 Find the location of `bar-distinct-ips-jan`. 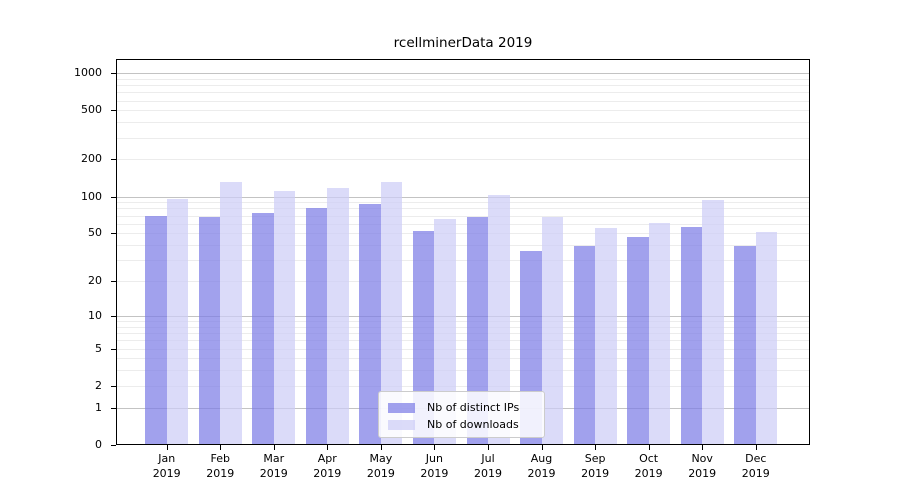

bar-distinct-ips-jan is located at coordinates (156, 330).